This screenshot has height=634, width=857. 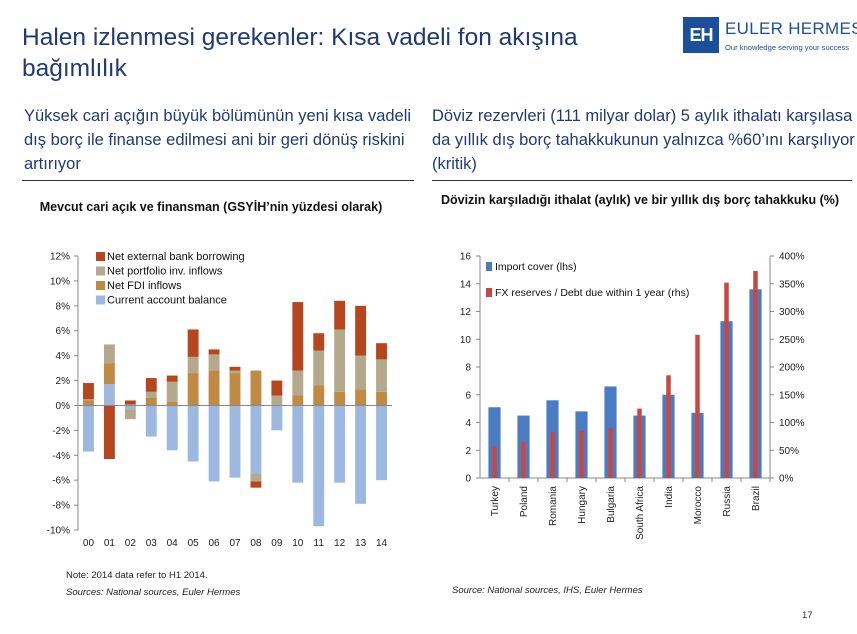 What do you see at coordinates (100, 271) in the screenshot?
I see `legend-swatch-portfolio` at bounding box center [100, 271].